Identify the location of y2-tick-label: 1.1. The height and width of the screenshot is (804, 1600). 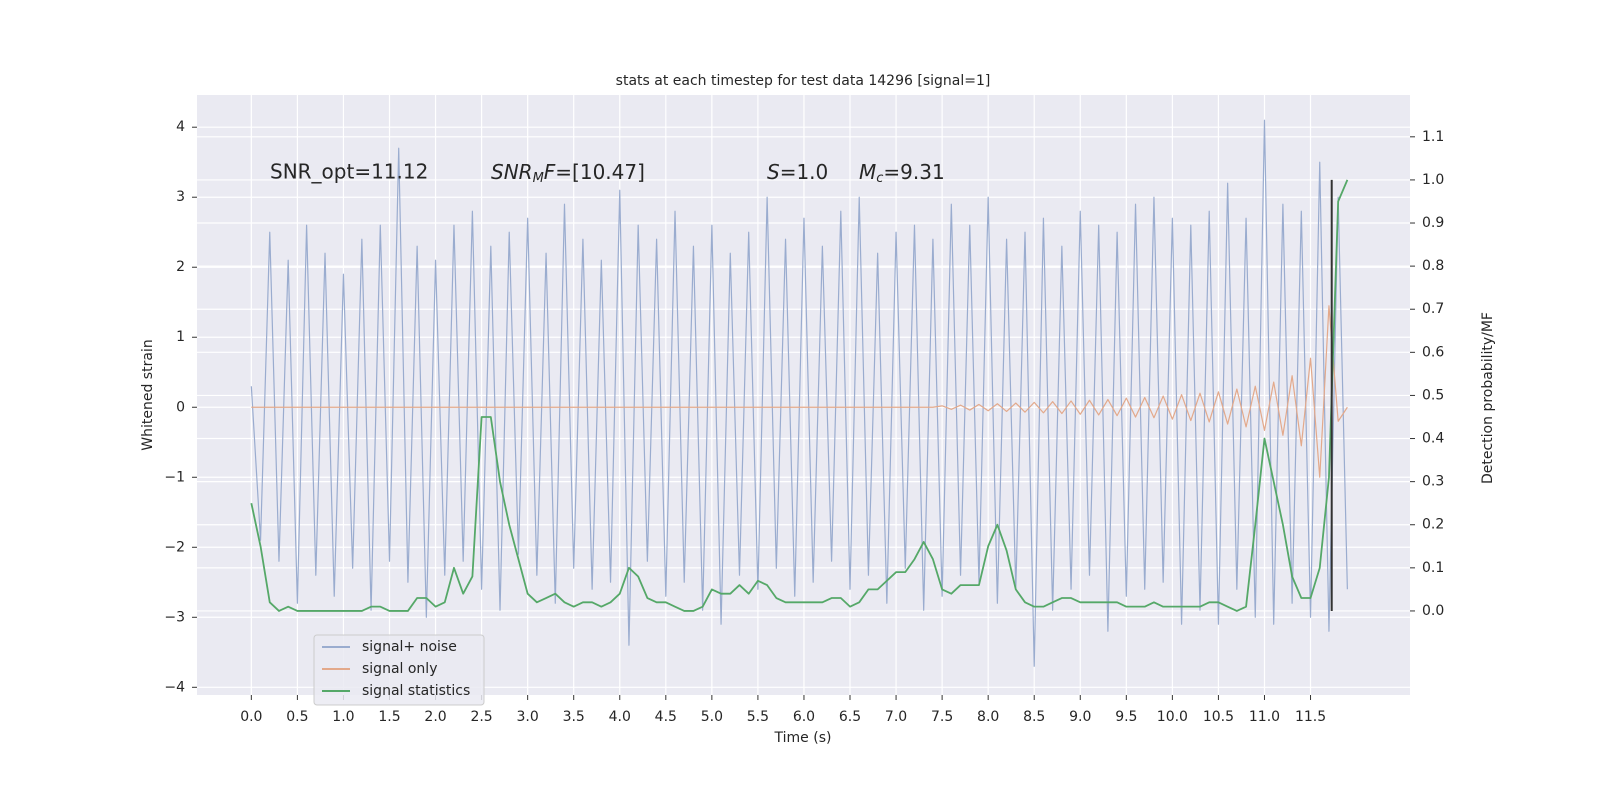
(1433, 137).